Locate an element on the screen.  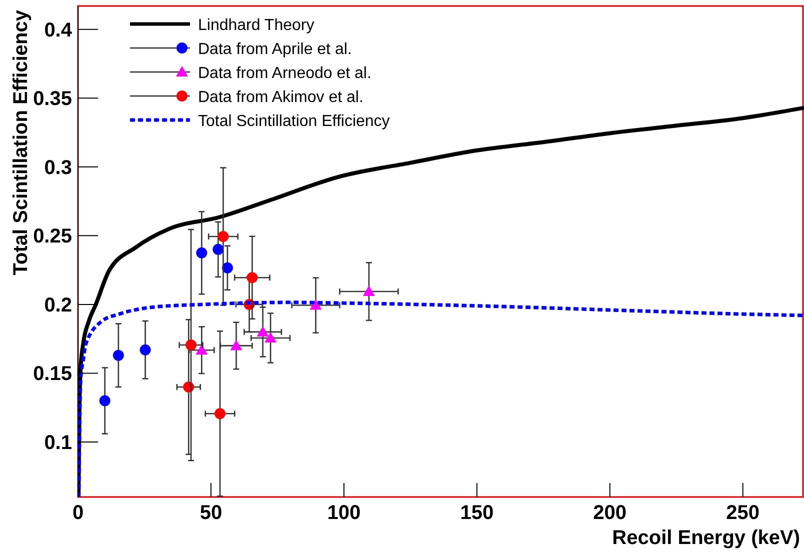
x-tick-label: 250 is located at coordinates (743, 513).